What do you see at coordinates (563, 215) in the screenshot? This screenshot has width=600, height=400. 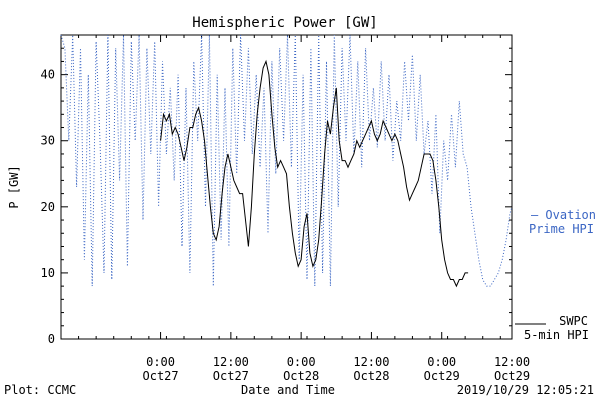 I see `legend-ovation-line1: — Ovation` at bounding box center [563, 215].